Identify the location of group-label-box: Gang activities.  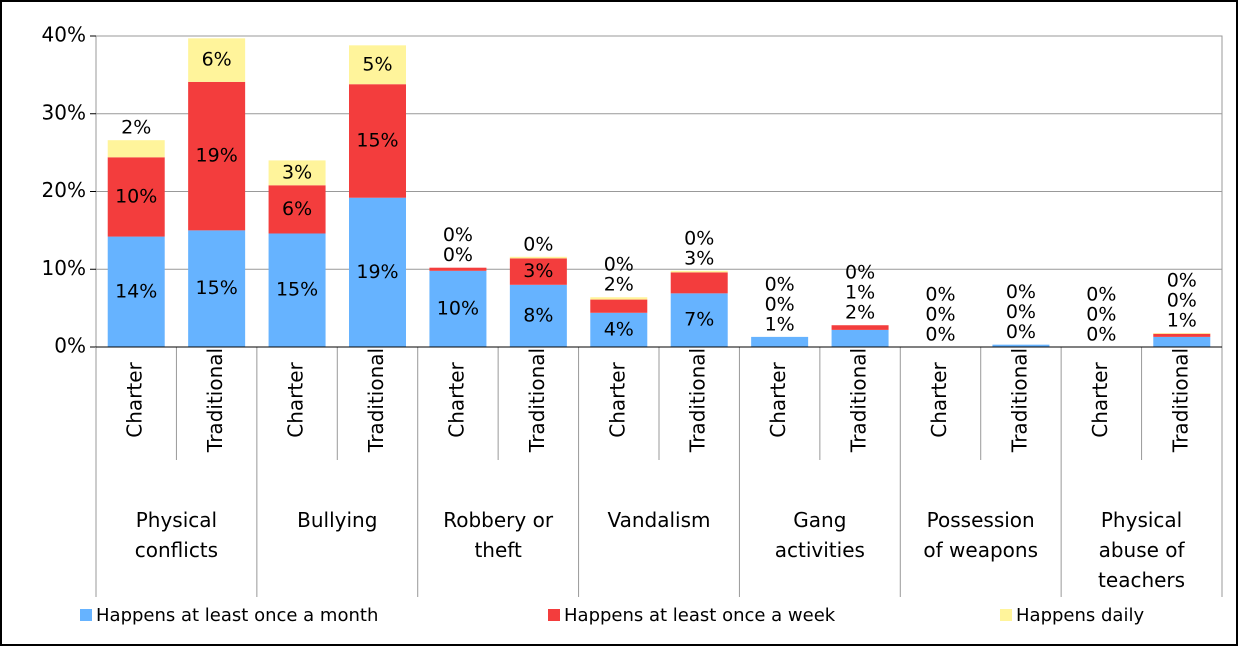
(819, 535).